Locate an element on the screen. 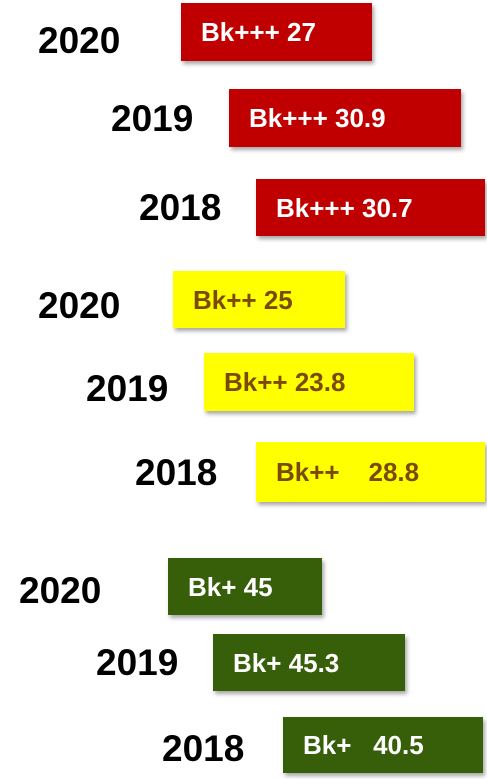 The width and height of the screenshot is (487, 779). label-box: Bk+ 45 is located at coordinates (245, 586).